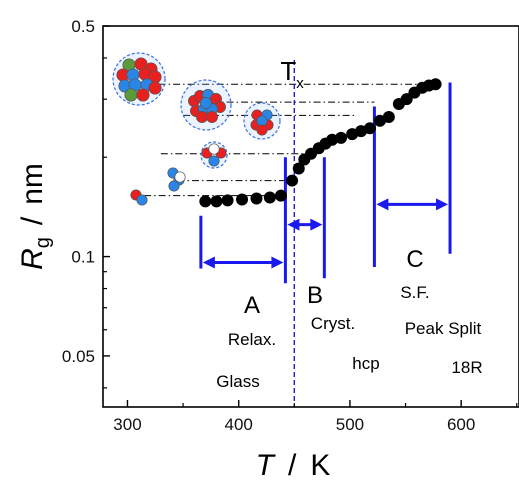  I want to click on y-tick-label: 0.05, so click(78, 356).